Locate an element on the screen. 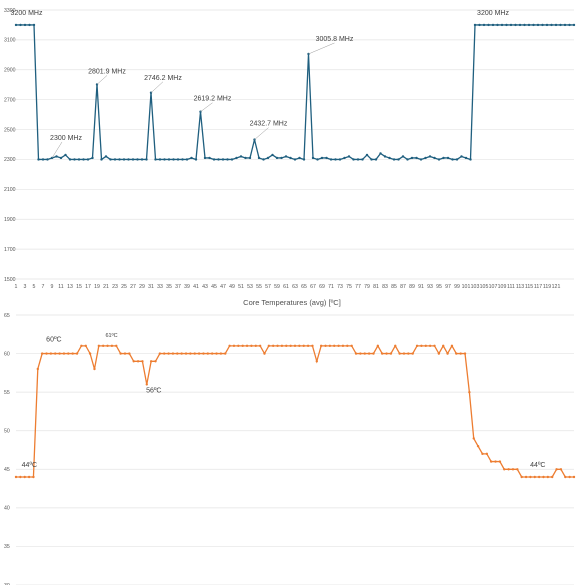 This screenshot has height=585, width=585. temp-data-label: 60ºC is located at coordinates (53, 340).